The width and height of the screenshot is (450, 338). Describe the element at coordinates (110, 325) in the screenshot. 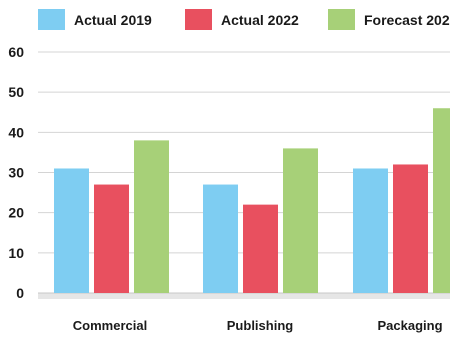

I see `x-category-label: Commercial` at that location.